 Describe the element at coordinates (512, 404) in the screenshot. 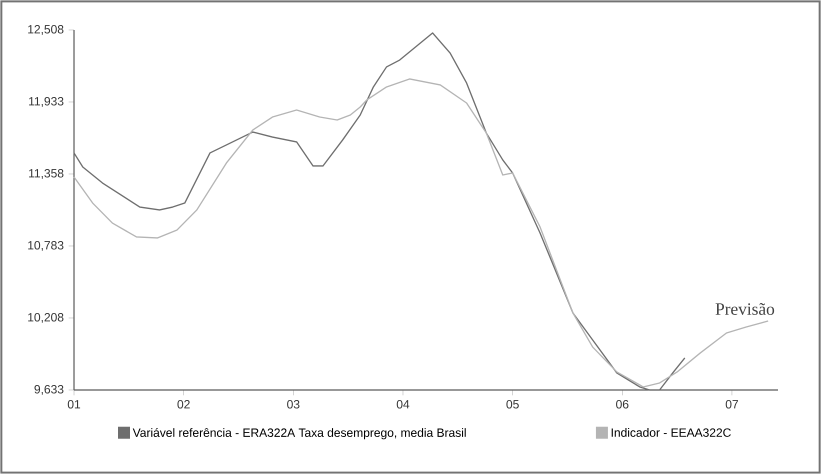

I see `x-tick-label: 05` at that location.